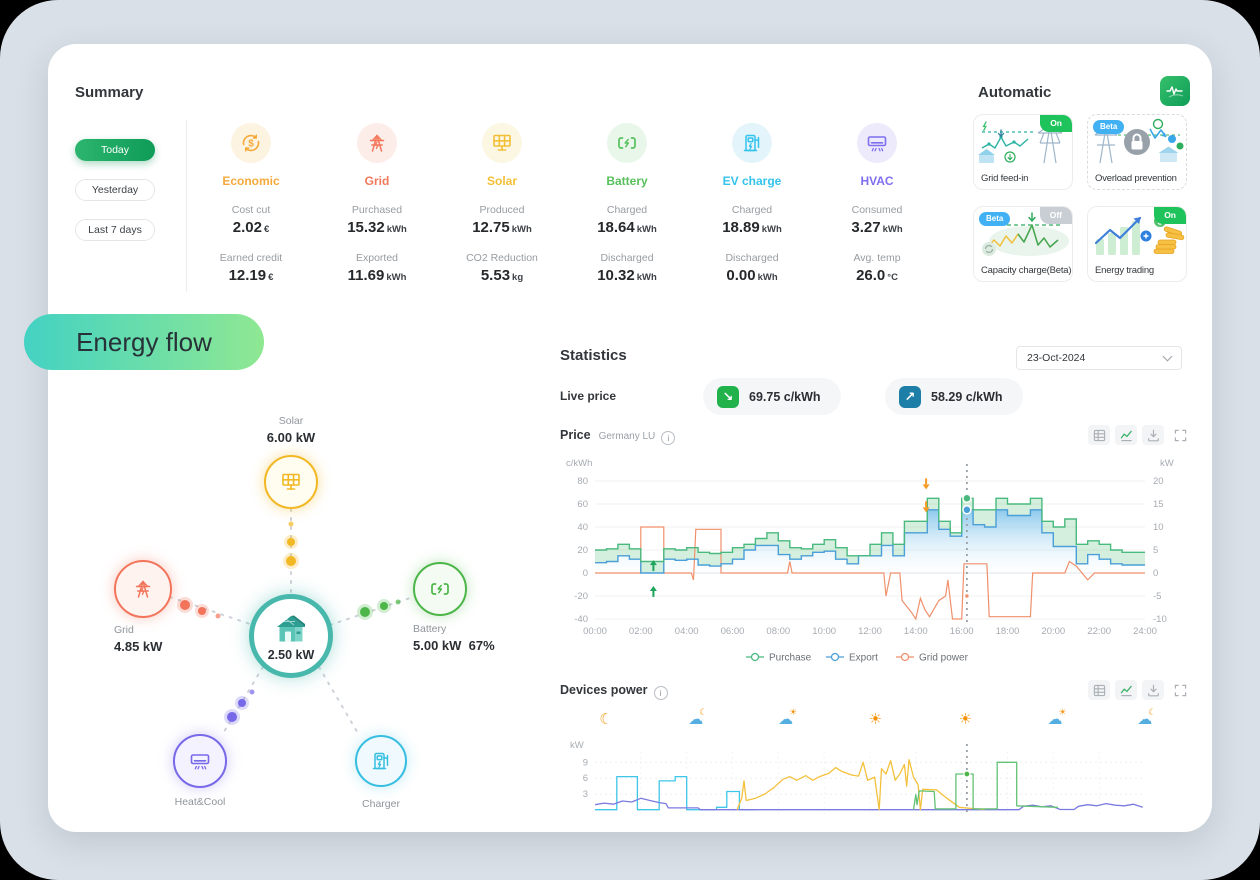 The image size is (1260, 880). I want to click on solar-node, so click(291, 482).